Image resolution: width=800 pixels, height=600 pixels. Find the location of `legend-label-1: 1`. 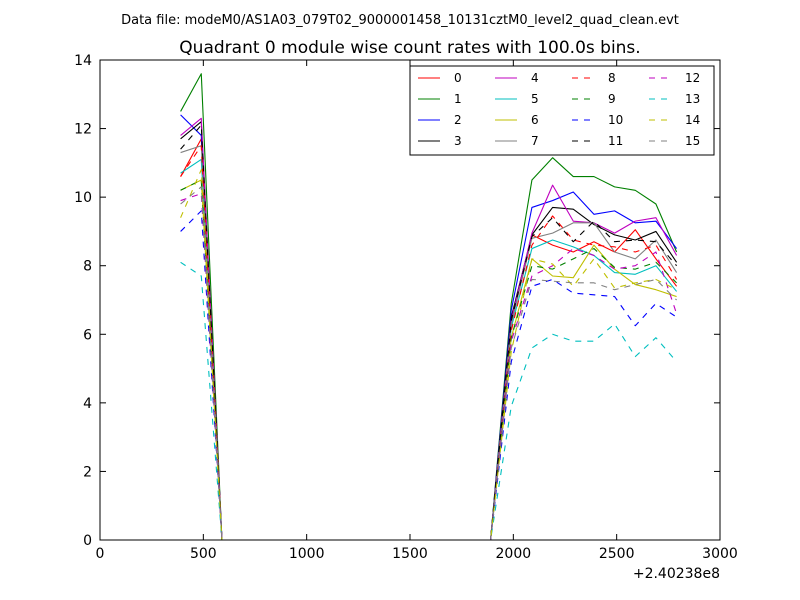

legend-label-1: 1 is located at coordinates (458, 99).